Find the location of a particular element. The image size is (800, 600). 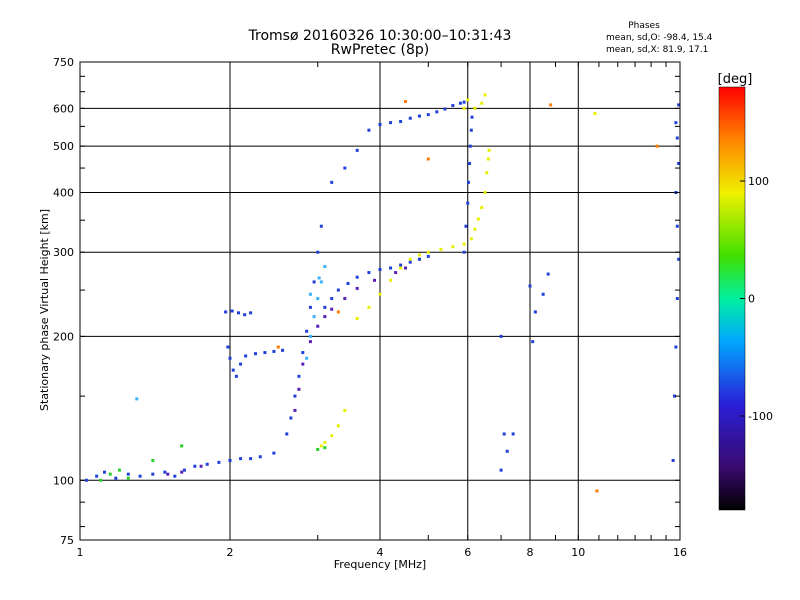

colorbar-label: [deg] is located at coordinates (735, 79).